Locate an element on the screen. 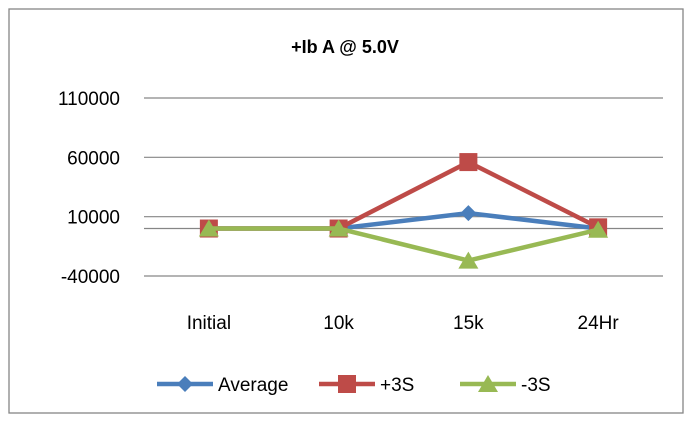  x-tick-label: 15k is located at coordinates (468, 323).